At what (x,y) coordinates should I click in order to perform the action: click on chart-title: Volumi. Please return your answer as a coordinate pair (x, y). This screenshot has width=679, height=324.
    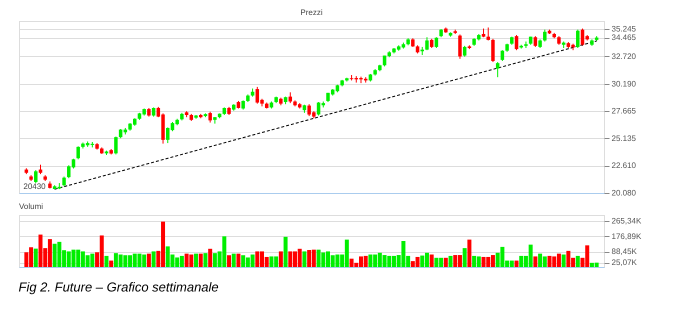
    Looking at the image, I should click on (31, 206).